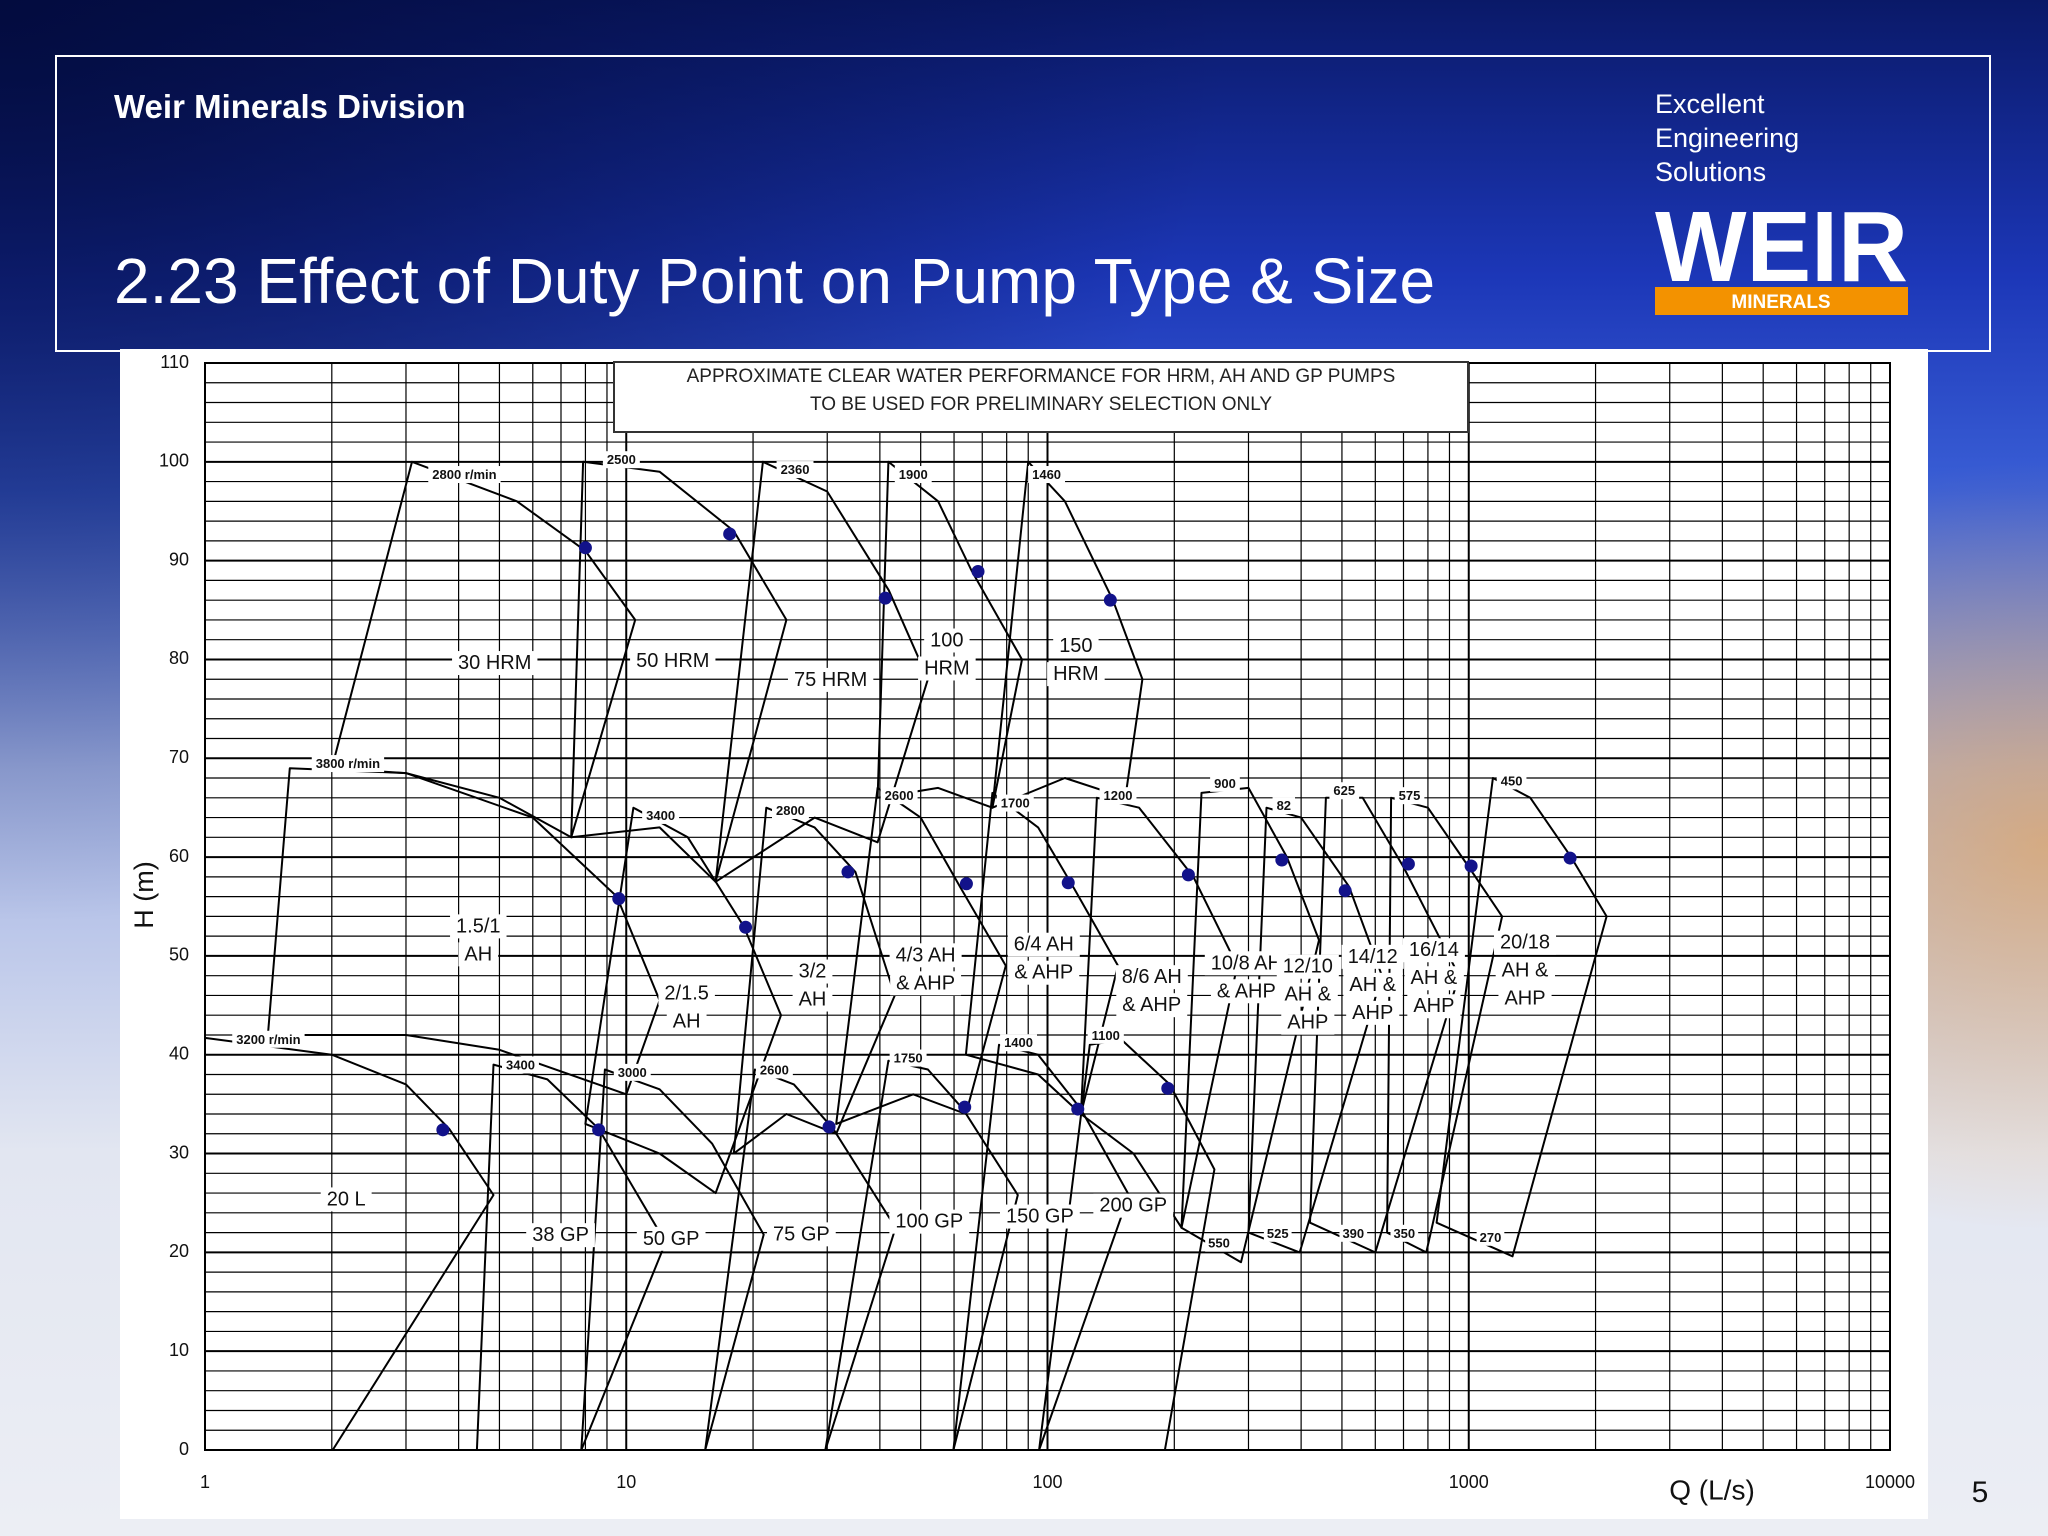  Describe the element at coordinates (179, 1152) in the screenshot. I see `y-tick-label: 30` at that location.